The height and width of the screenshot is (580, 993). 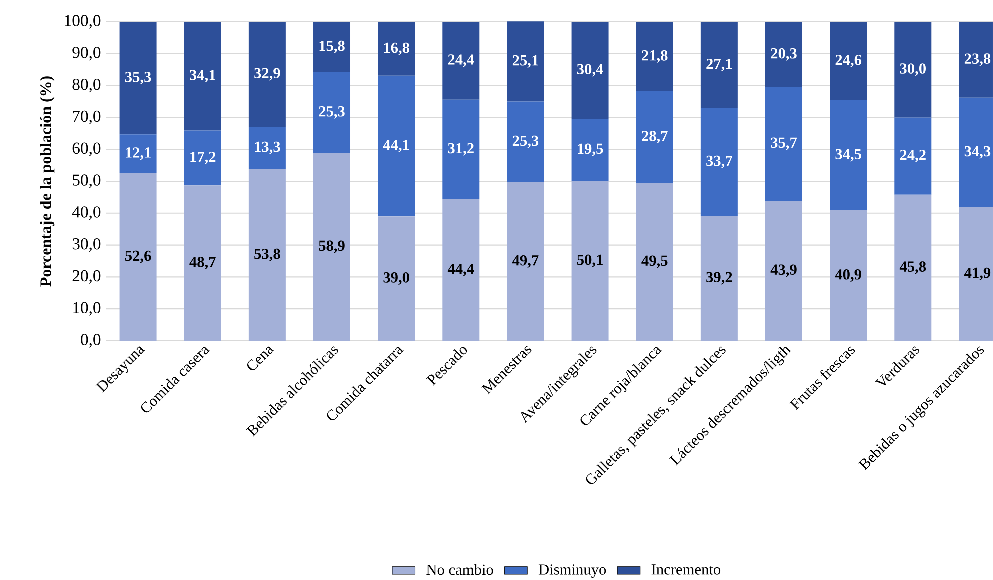 I want to click on data-label: 33,7, so click(x=719, y=162).